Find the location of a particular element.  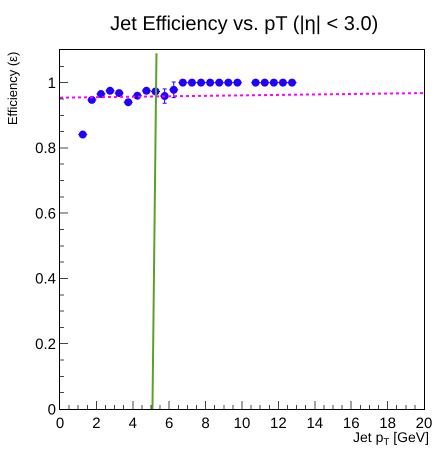

y-axis-title: Efficiency (ε) is located at coordinates (12, 89).